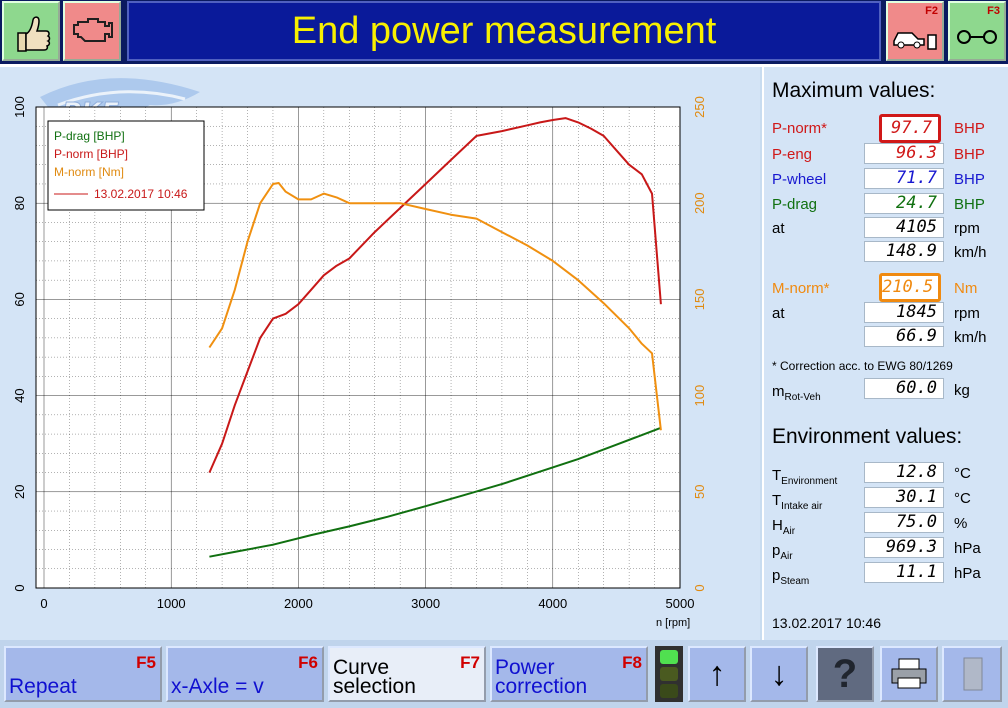 The height and width of the screenshot is (708, 1008). I want to click on x-tick-label: 4000, so click(552, 603).